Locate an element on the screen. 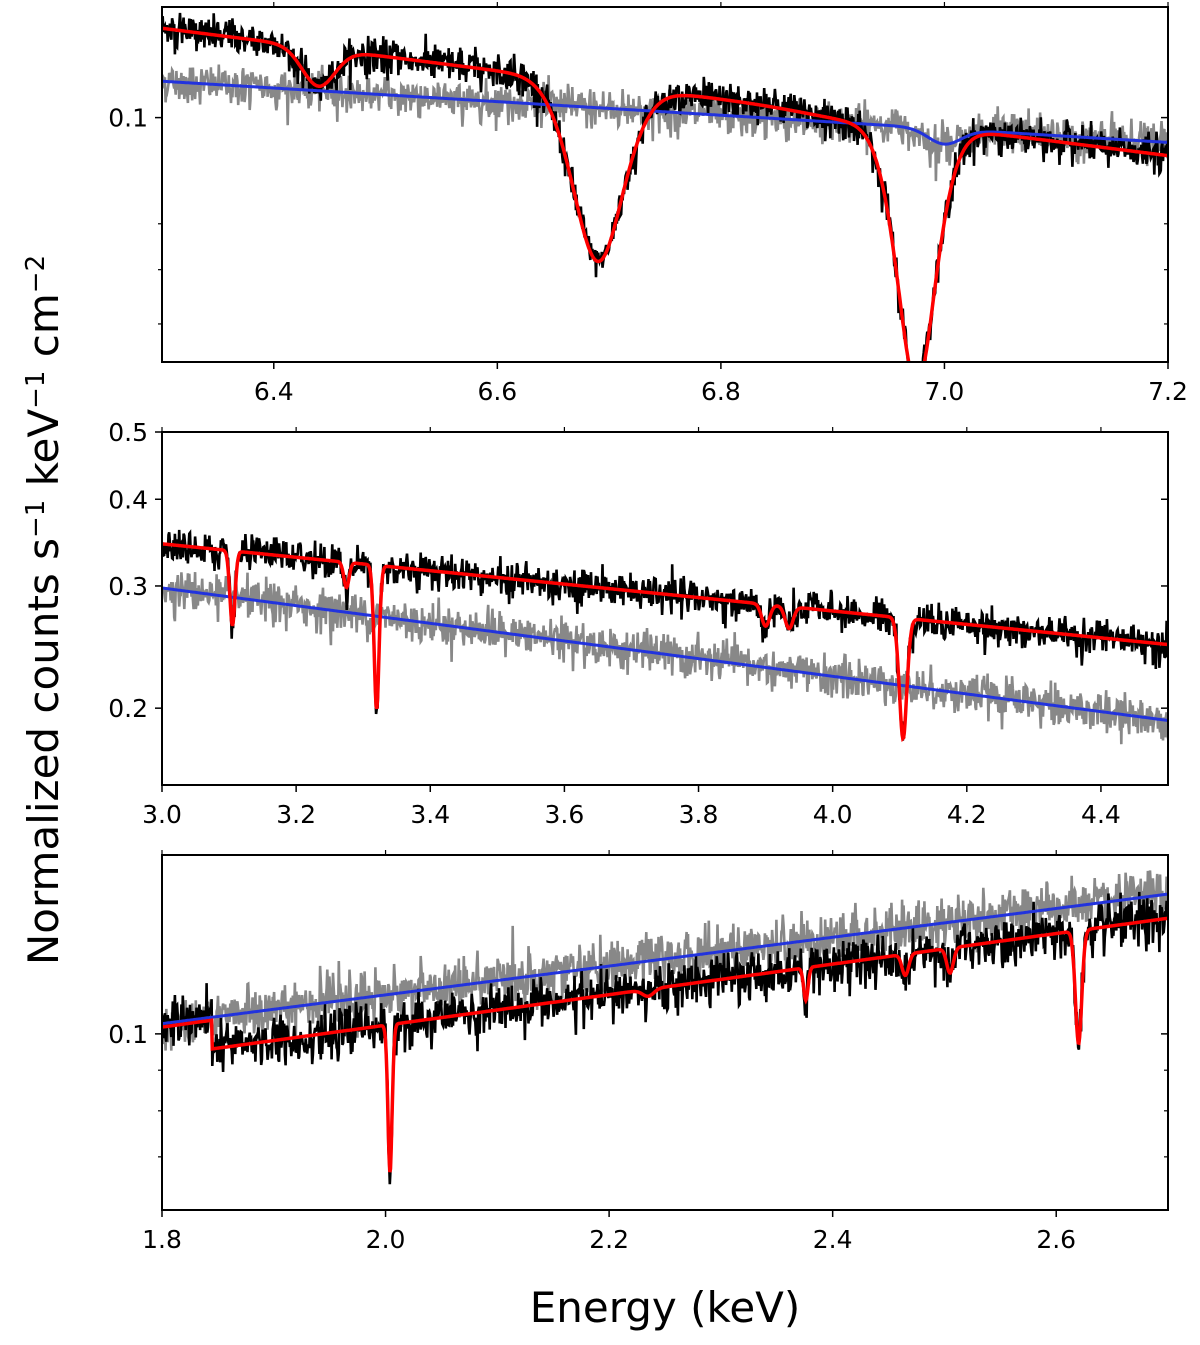 This screenshot has height=1345, width=1200. x-tick-label-bottom: 1.8 is located at coordinates (162, 1239).